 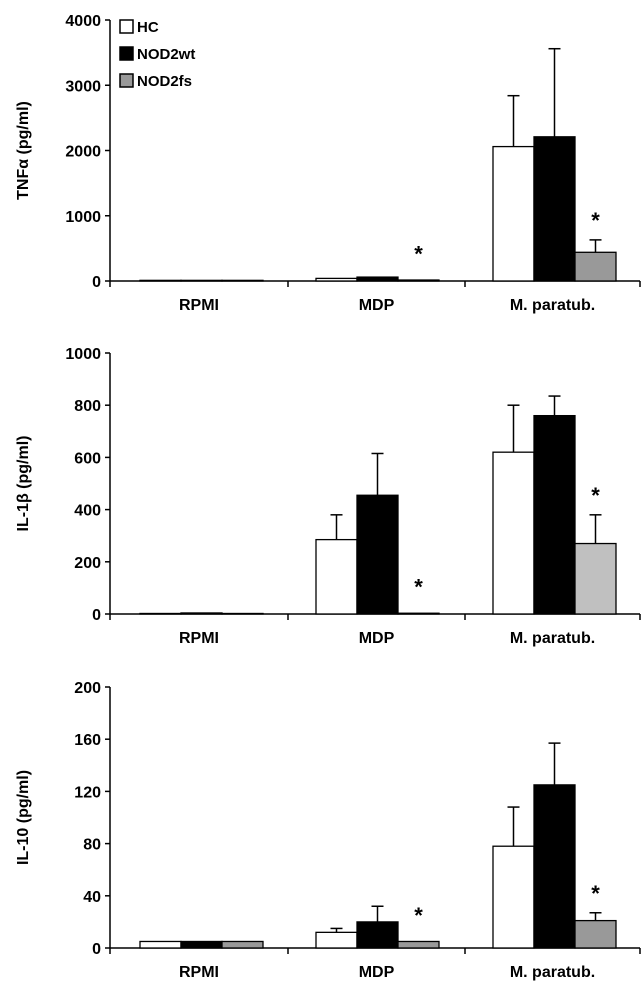 What do you see at coordinates (83, 86) in the screenshot?
I see `y-tick-label: 3000` at bounding box center [83, 86].